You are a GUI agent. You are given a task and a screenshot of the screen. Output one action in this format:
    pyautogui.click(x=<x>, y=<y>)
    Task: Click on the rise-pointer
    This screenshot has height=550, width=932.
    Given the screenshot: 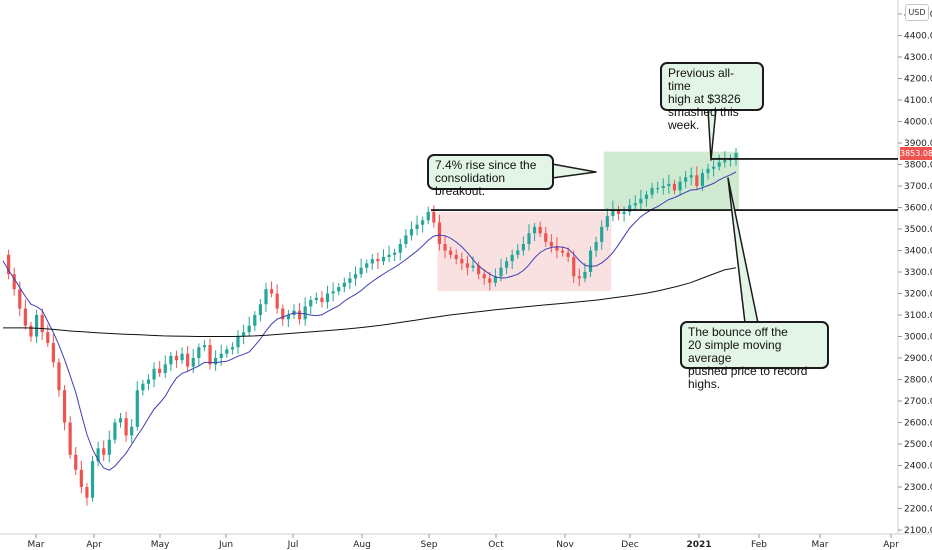 What is the action you would take?
    pyautogui.click(x=574, y=171)
    